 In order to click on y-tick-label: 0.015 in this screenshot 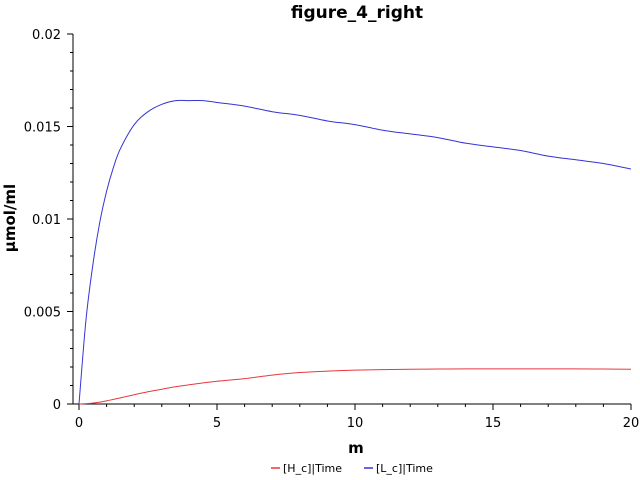, I will do `click(42, 128)`.